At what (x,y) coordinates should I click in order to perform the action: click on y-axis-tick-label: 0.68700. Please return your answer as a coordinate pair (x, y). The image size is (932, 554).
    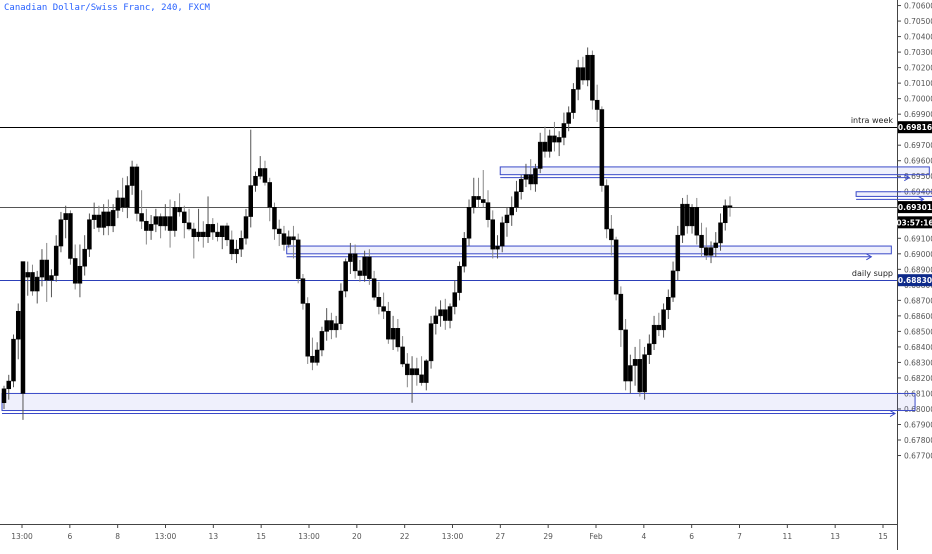
    Looking at the image, I should click on (918, 300).